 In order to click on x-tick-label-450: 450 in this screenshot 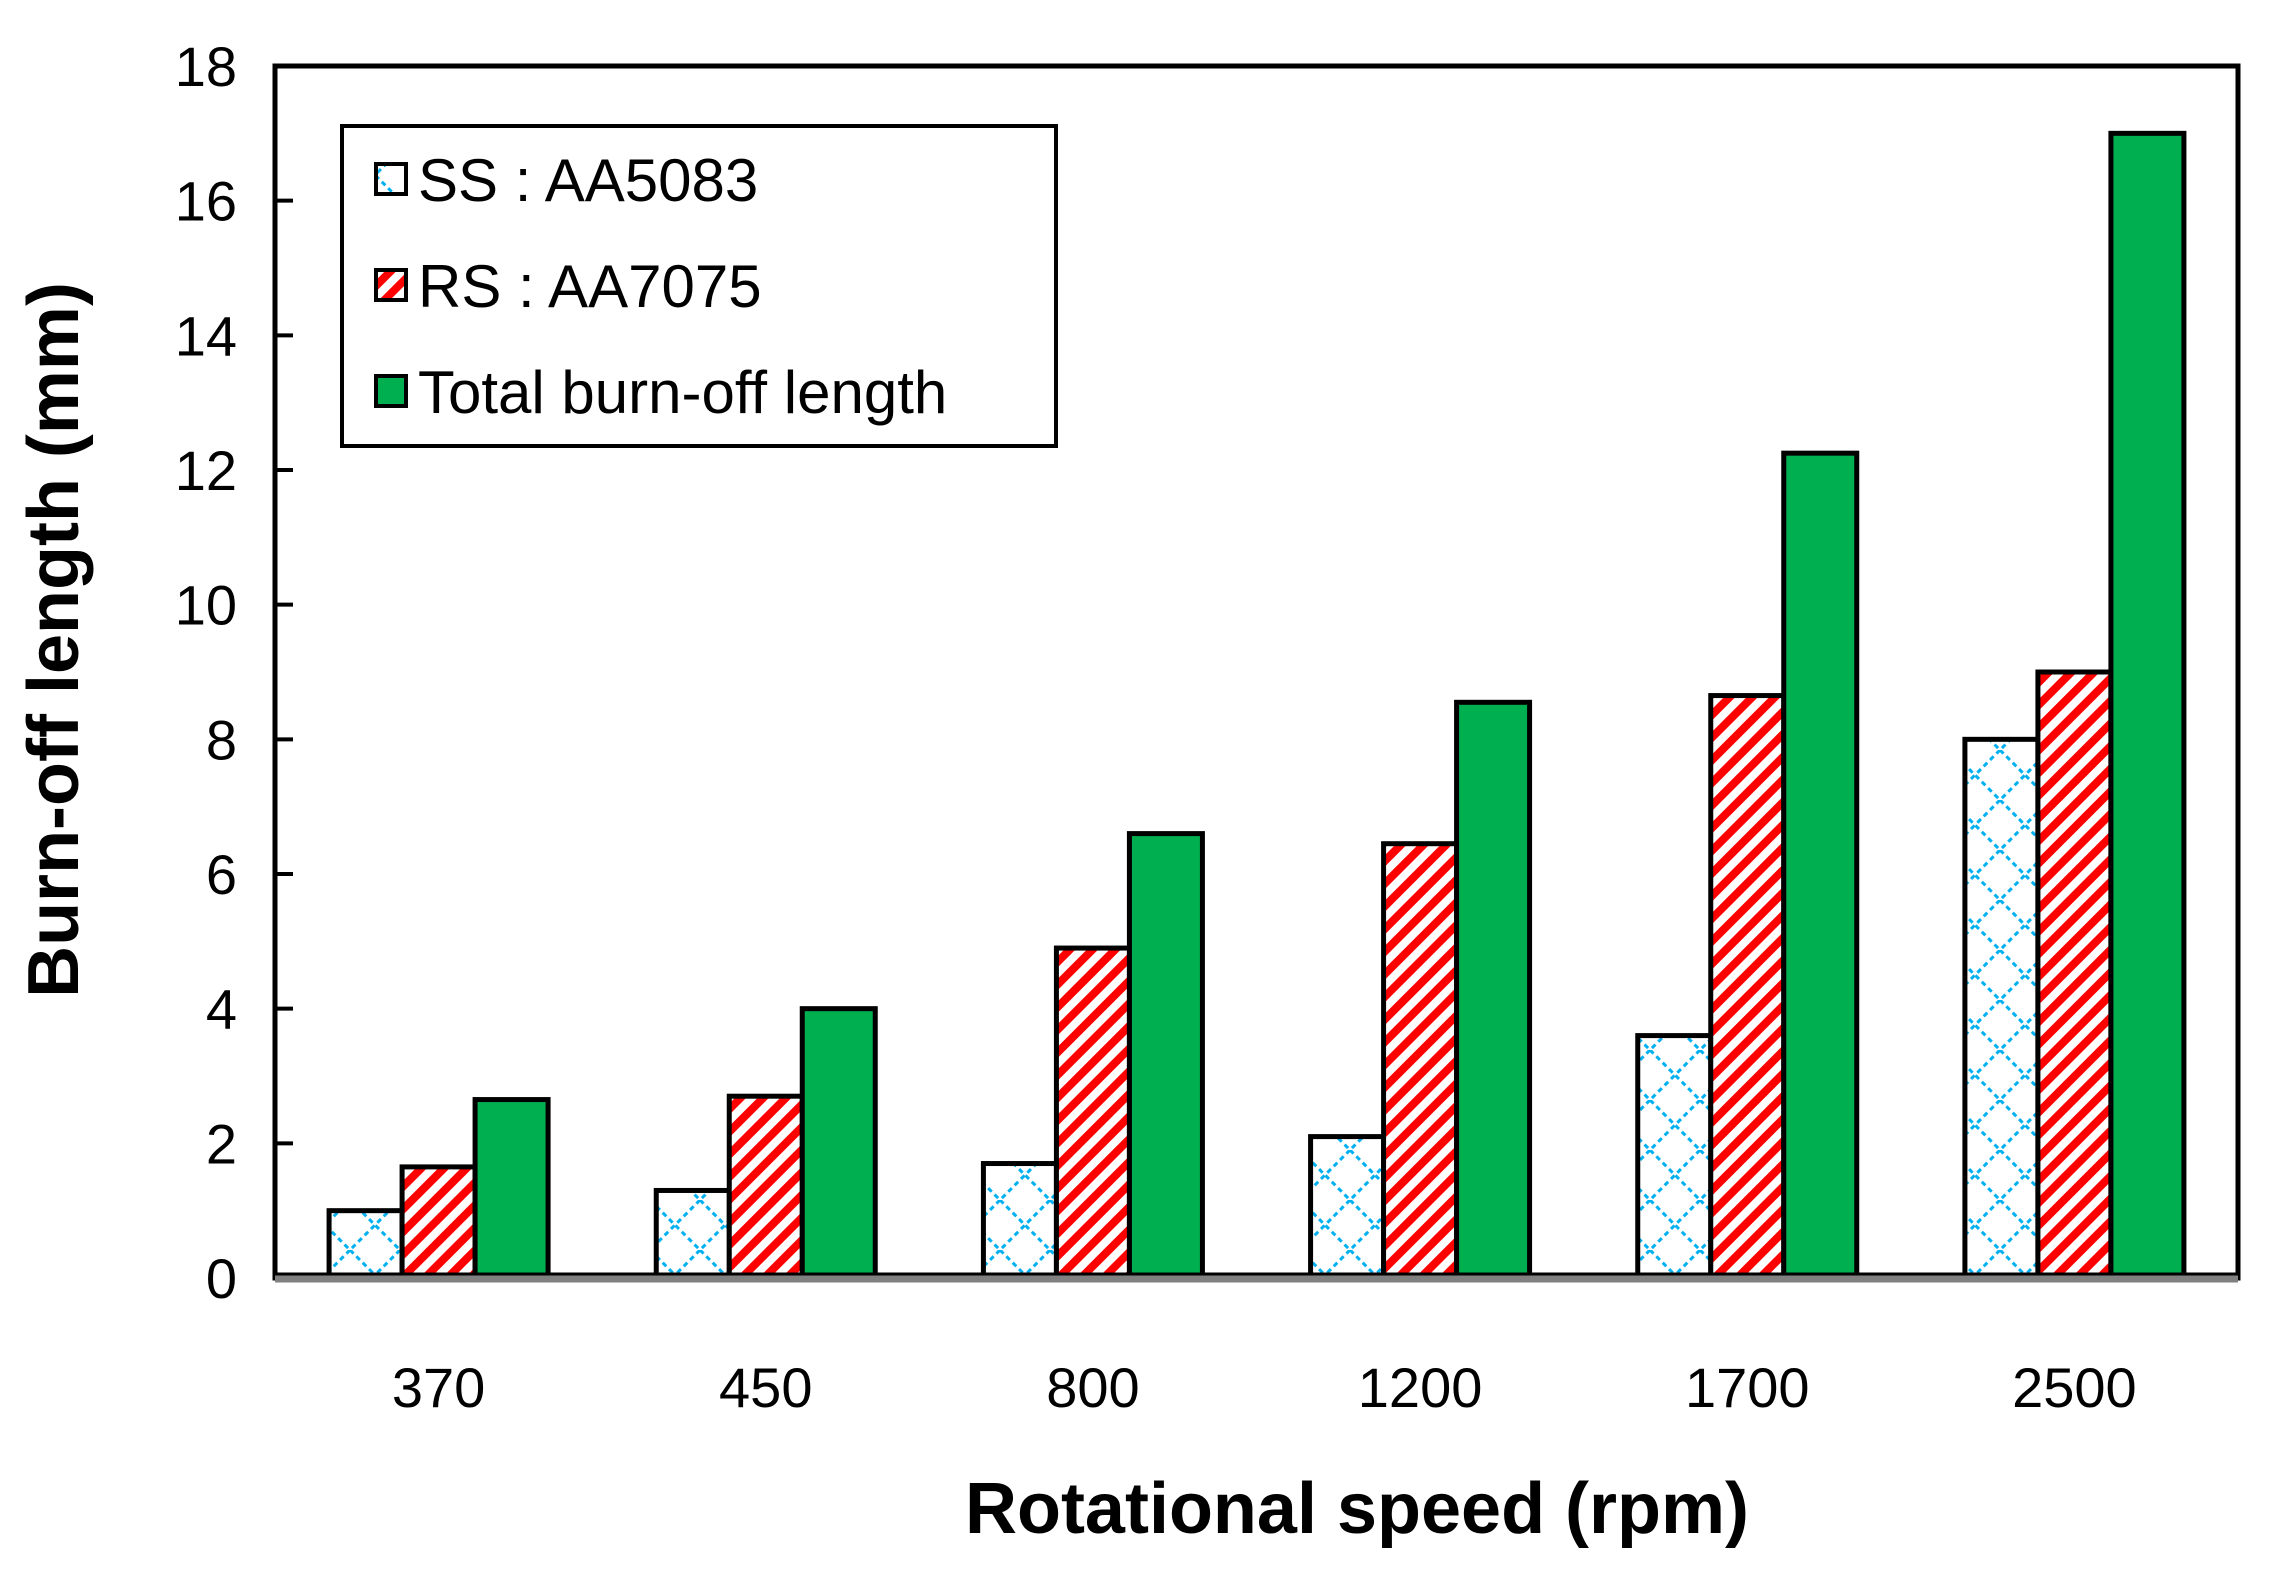, I will do `click(765, 1387)`.